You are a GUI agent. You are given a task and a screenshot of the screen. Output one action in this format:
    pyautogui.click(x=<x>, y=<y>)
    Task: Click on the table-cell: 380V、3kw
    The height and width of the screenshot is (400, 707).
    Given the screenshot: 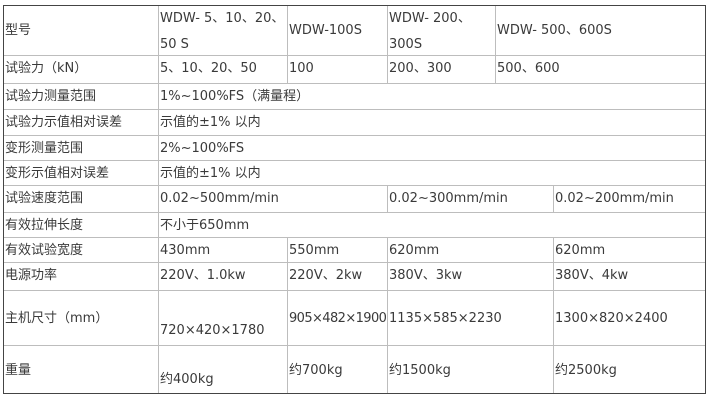 What is the action you would take?
    pyautogui.click(x=470, y=276)
    